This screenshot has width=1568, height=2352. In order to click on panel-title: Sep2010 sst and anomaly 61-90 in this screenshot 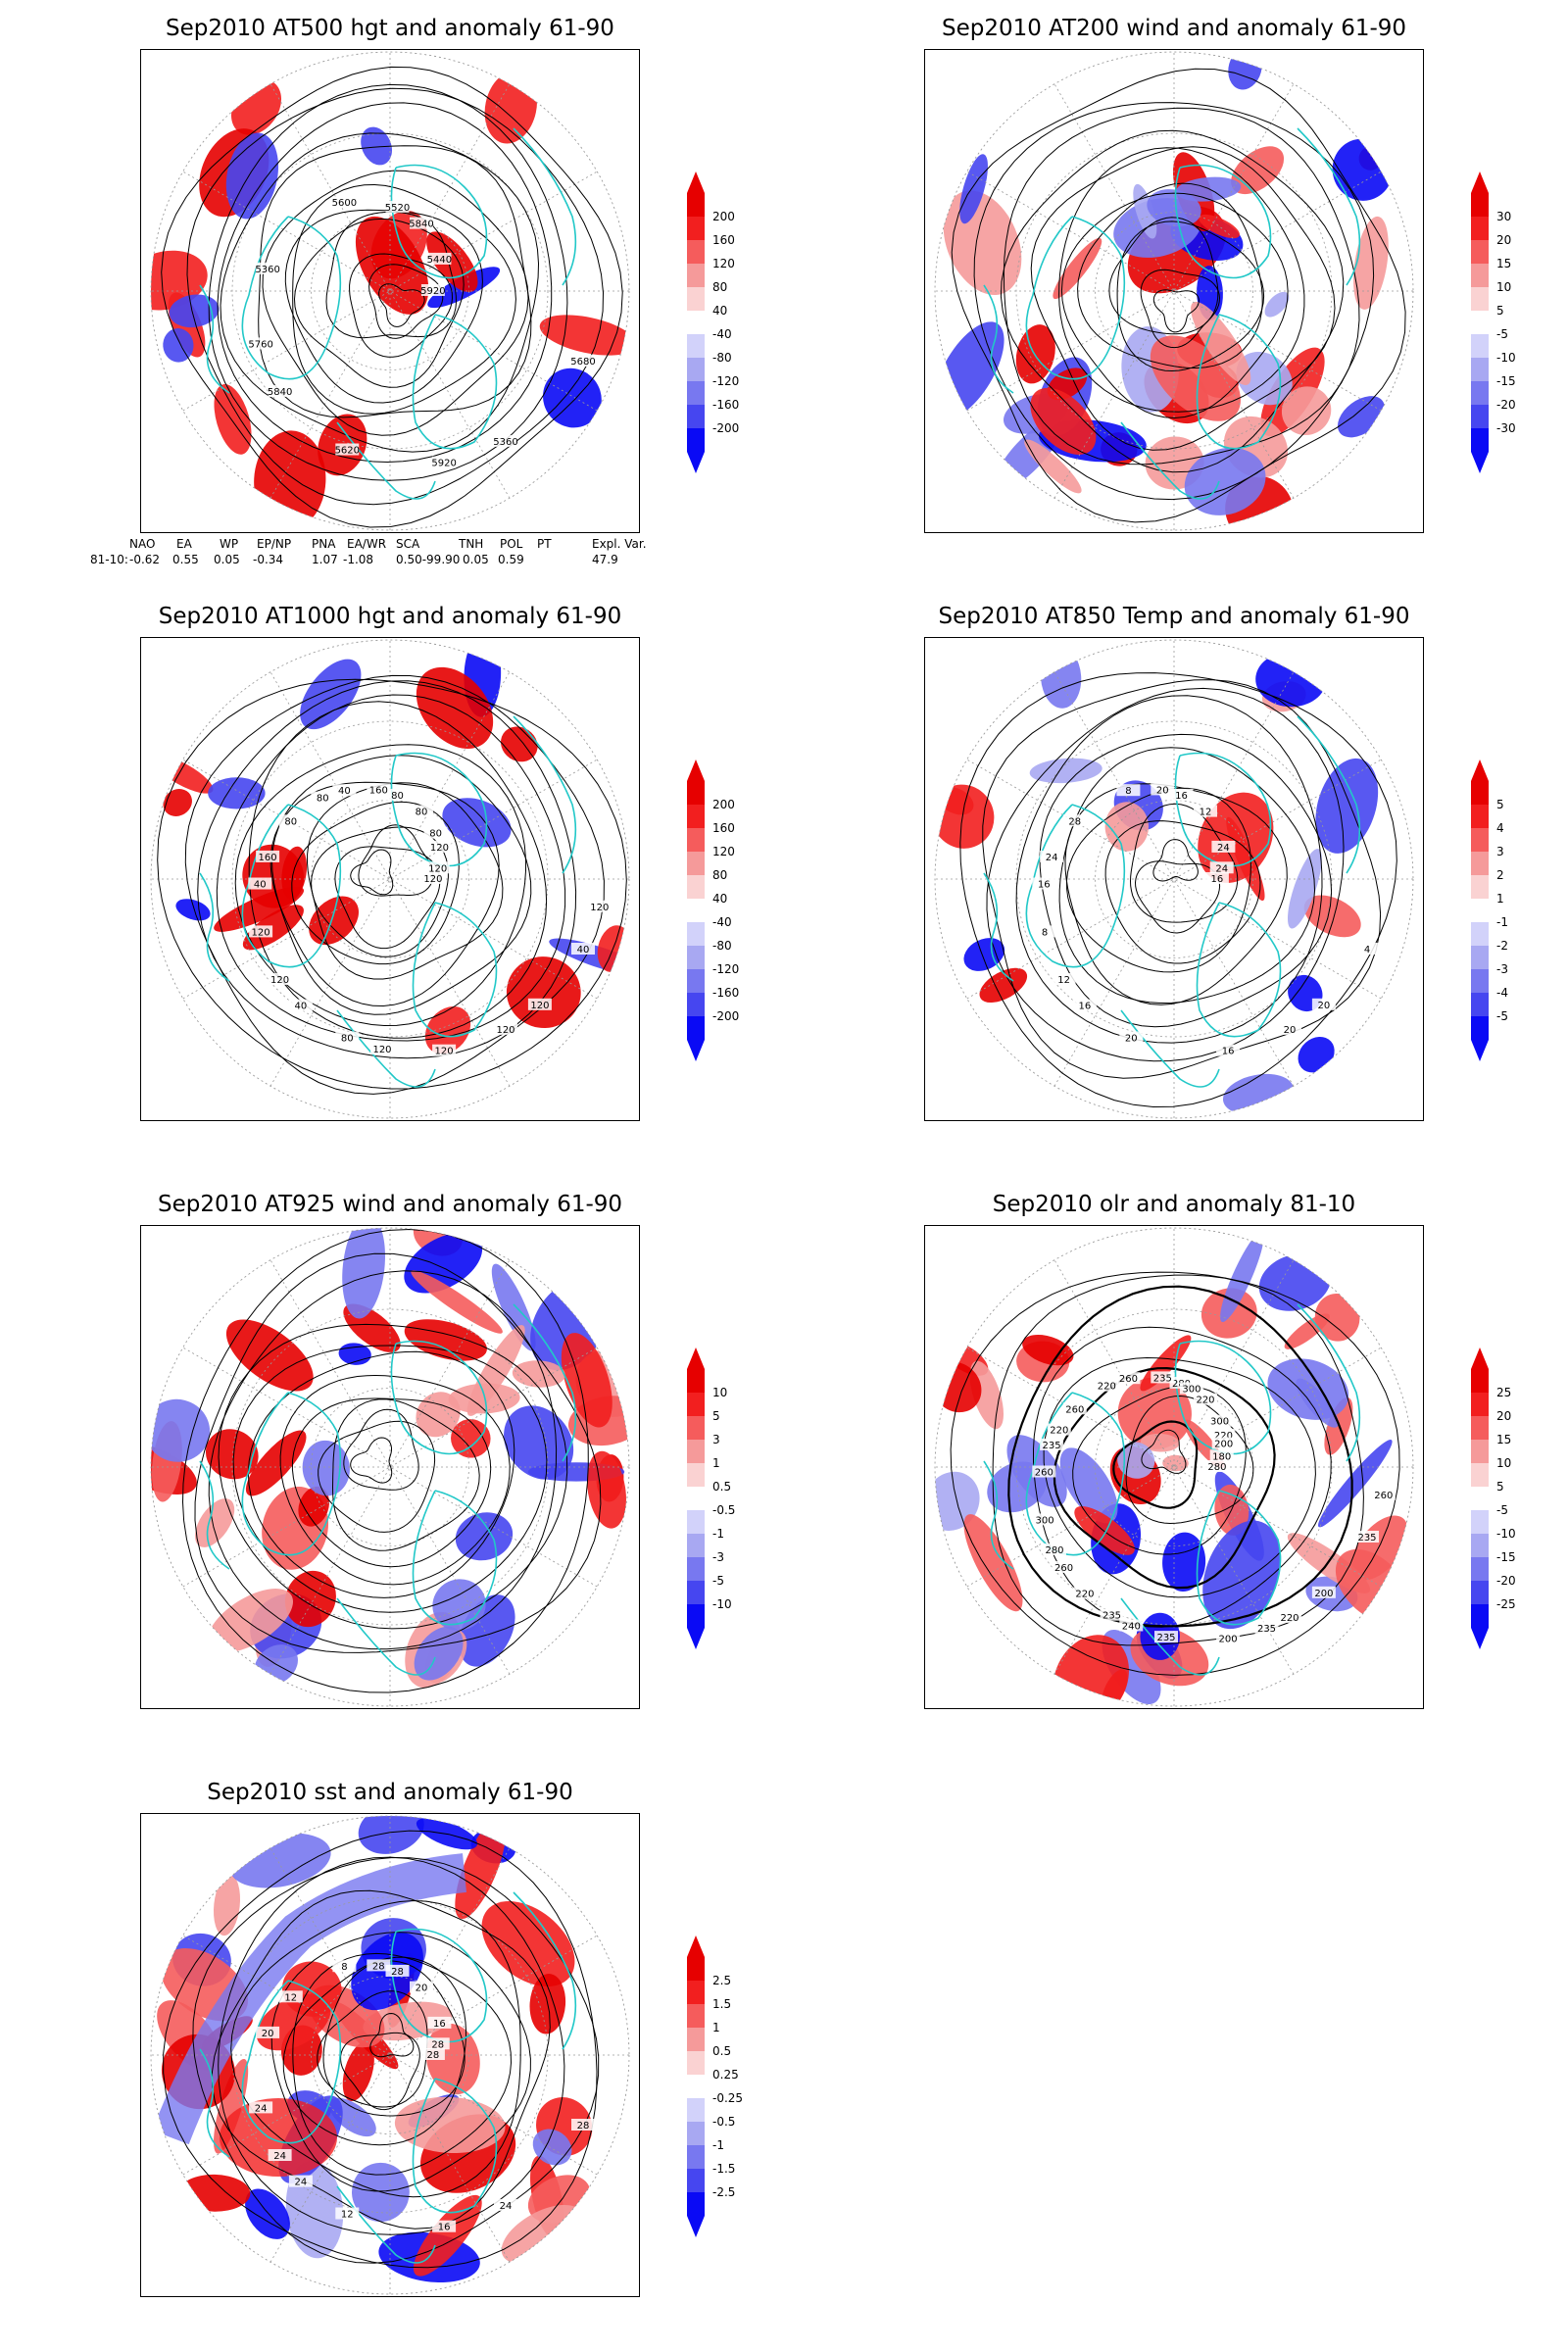, I will do `click(390, 1792)`.